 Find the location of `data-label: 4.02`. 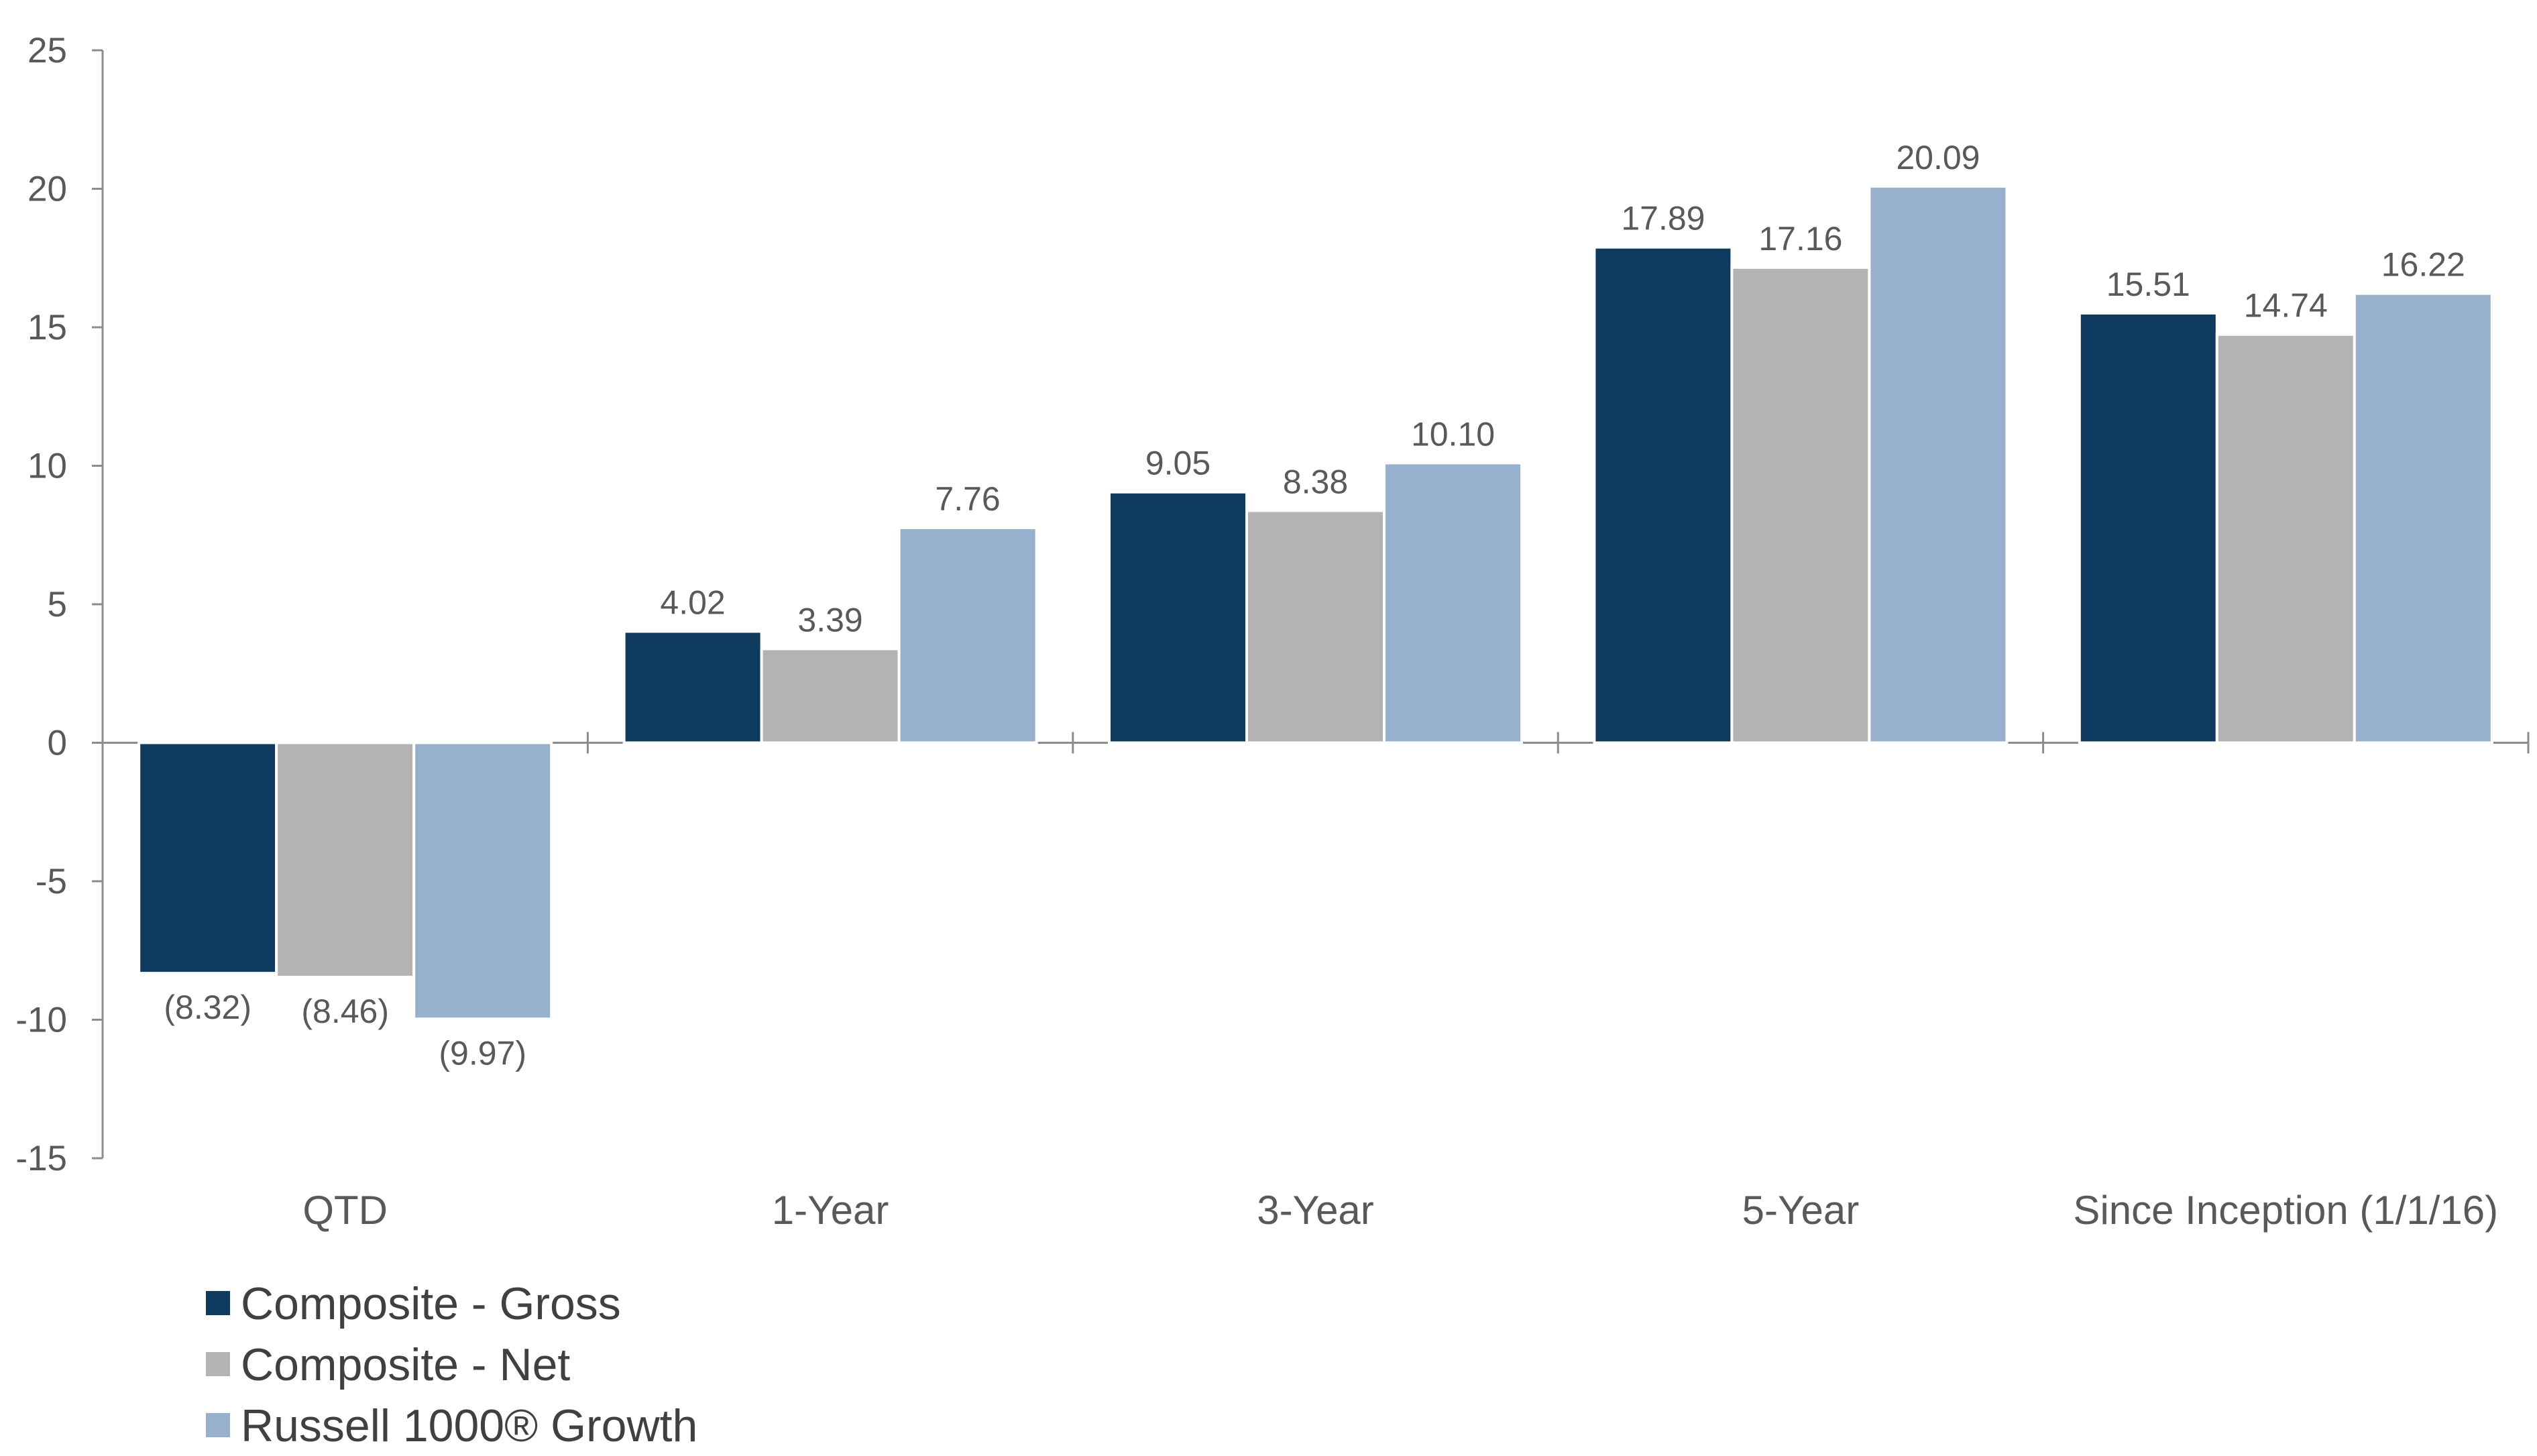

data-label: 4.02 is located at coordinates (692, 602).